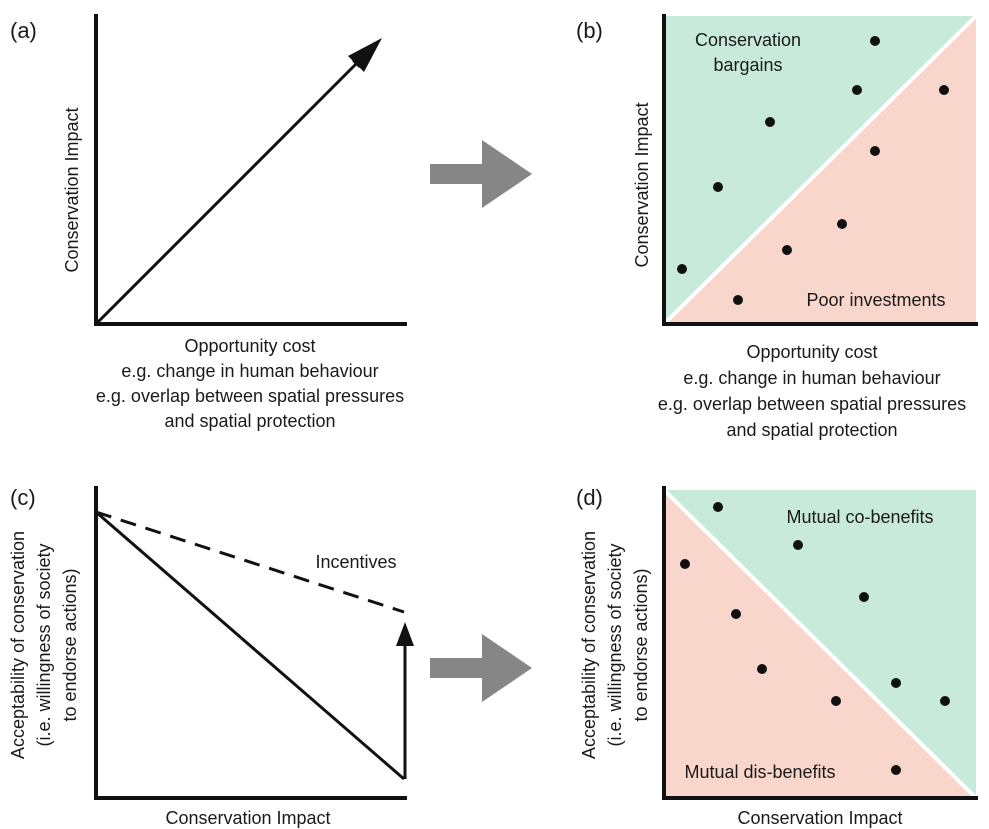 This screenshot has width=989, height=829. What do you see at coordinates (642, 184) in the screenshot?
I see `panel-b-ylabel: Conservation Impact` at bounding box center [642, 184].